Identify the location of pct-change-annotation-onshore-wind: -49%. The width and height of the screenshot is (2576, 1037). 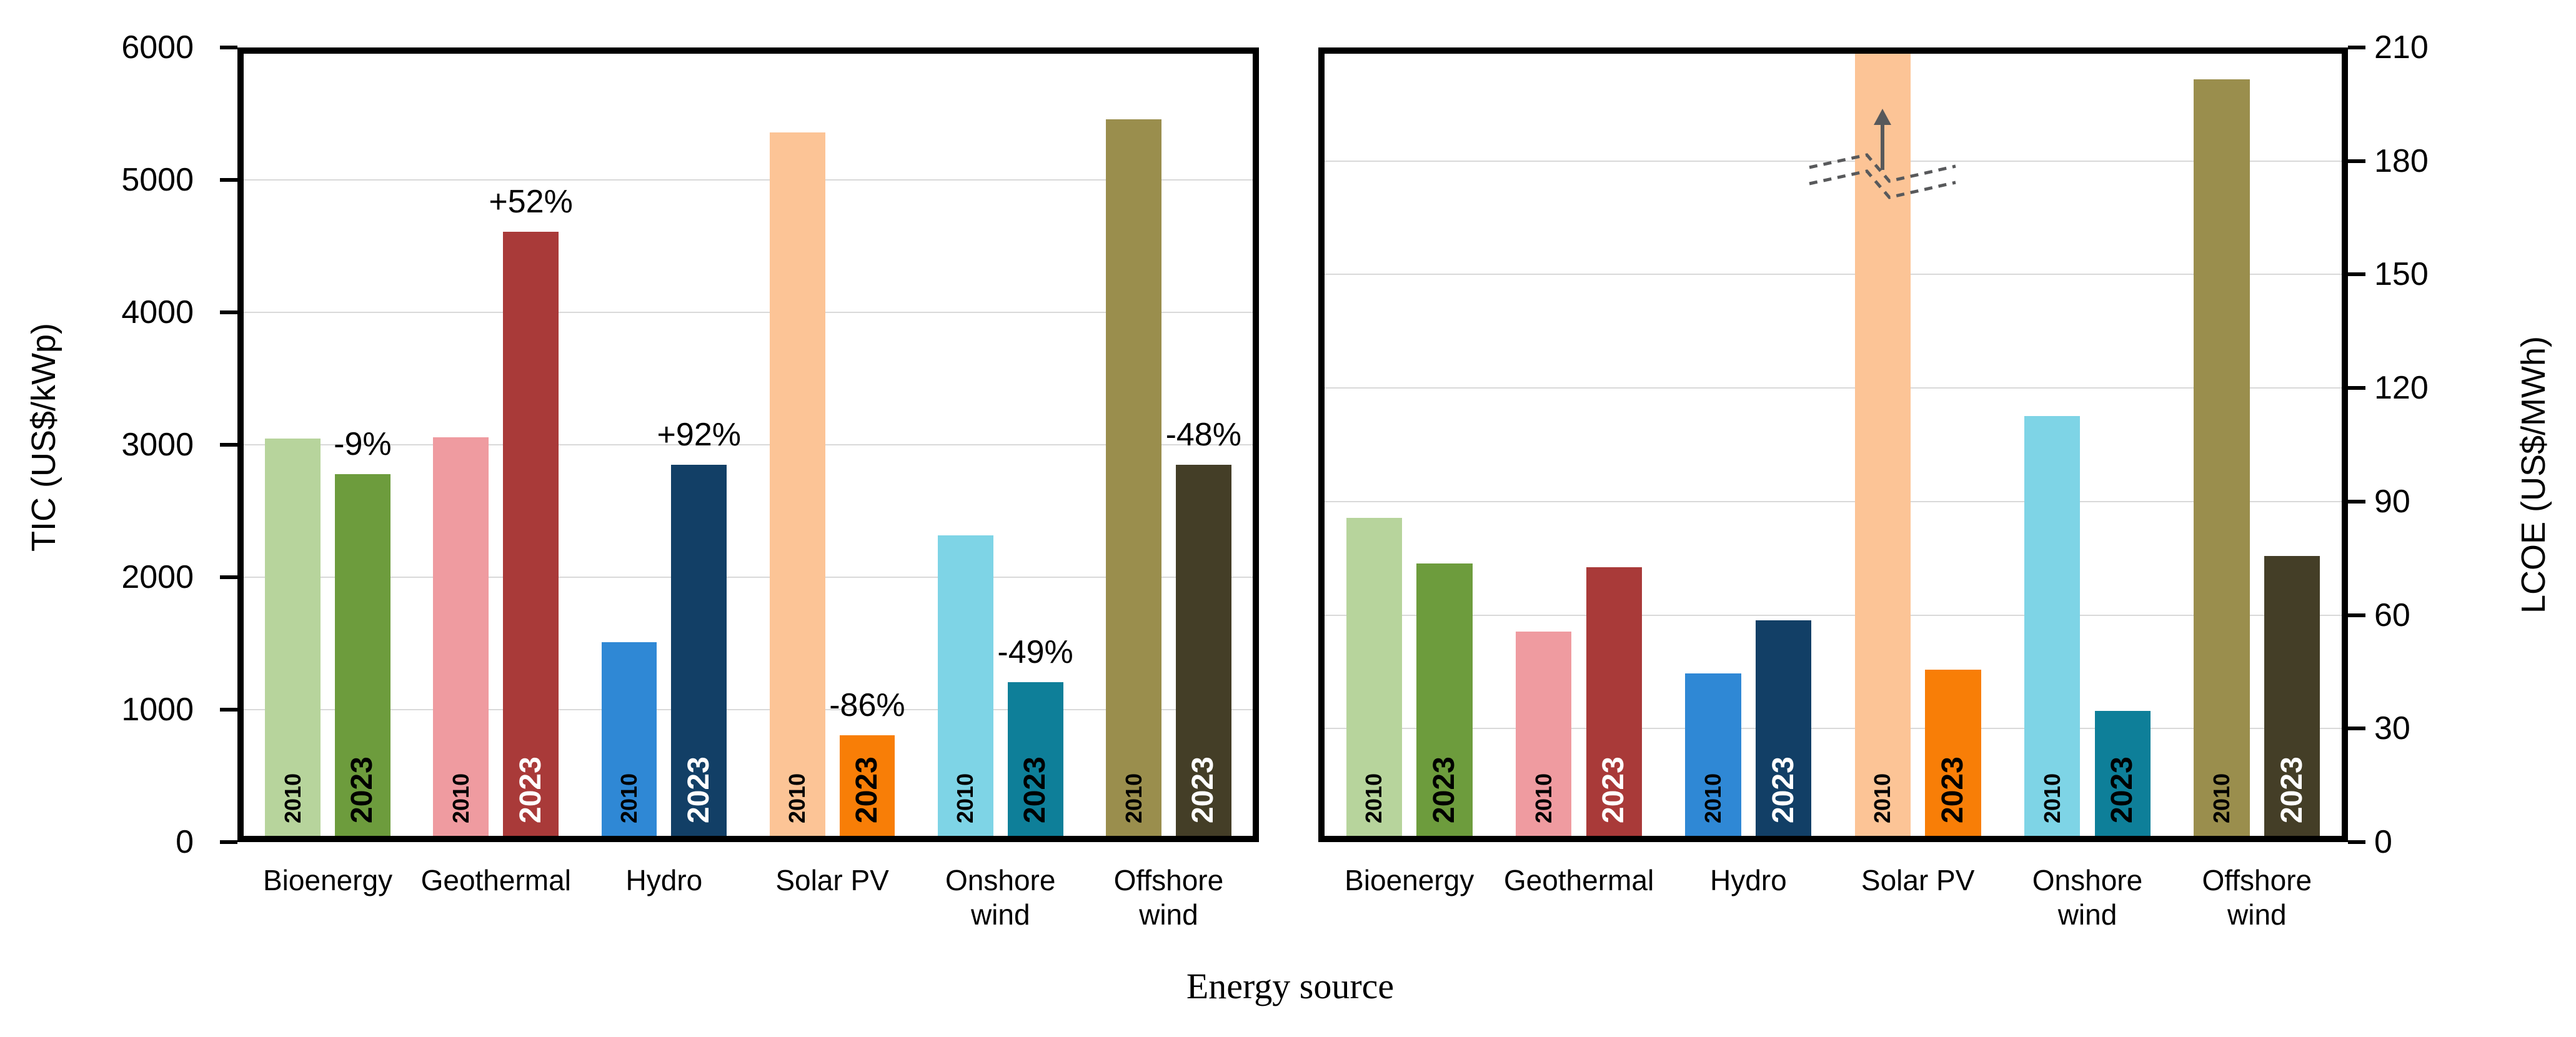
(1035, 653).